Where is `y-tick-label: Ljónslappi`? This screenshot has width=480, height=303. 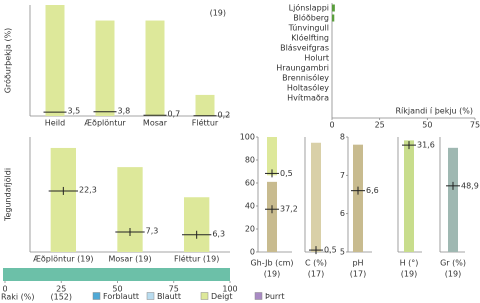
y-tick-label: Ljónslappi is located at coordinates (309, 8).